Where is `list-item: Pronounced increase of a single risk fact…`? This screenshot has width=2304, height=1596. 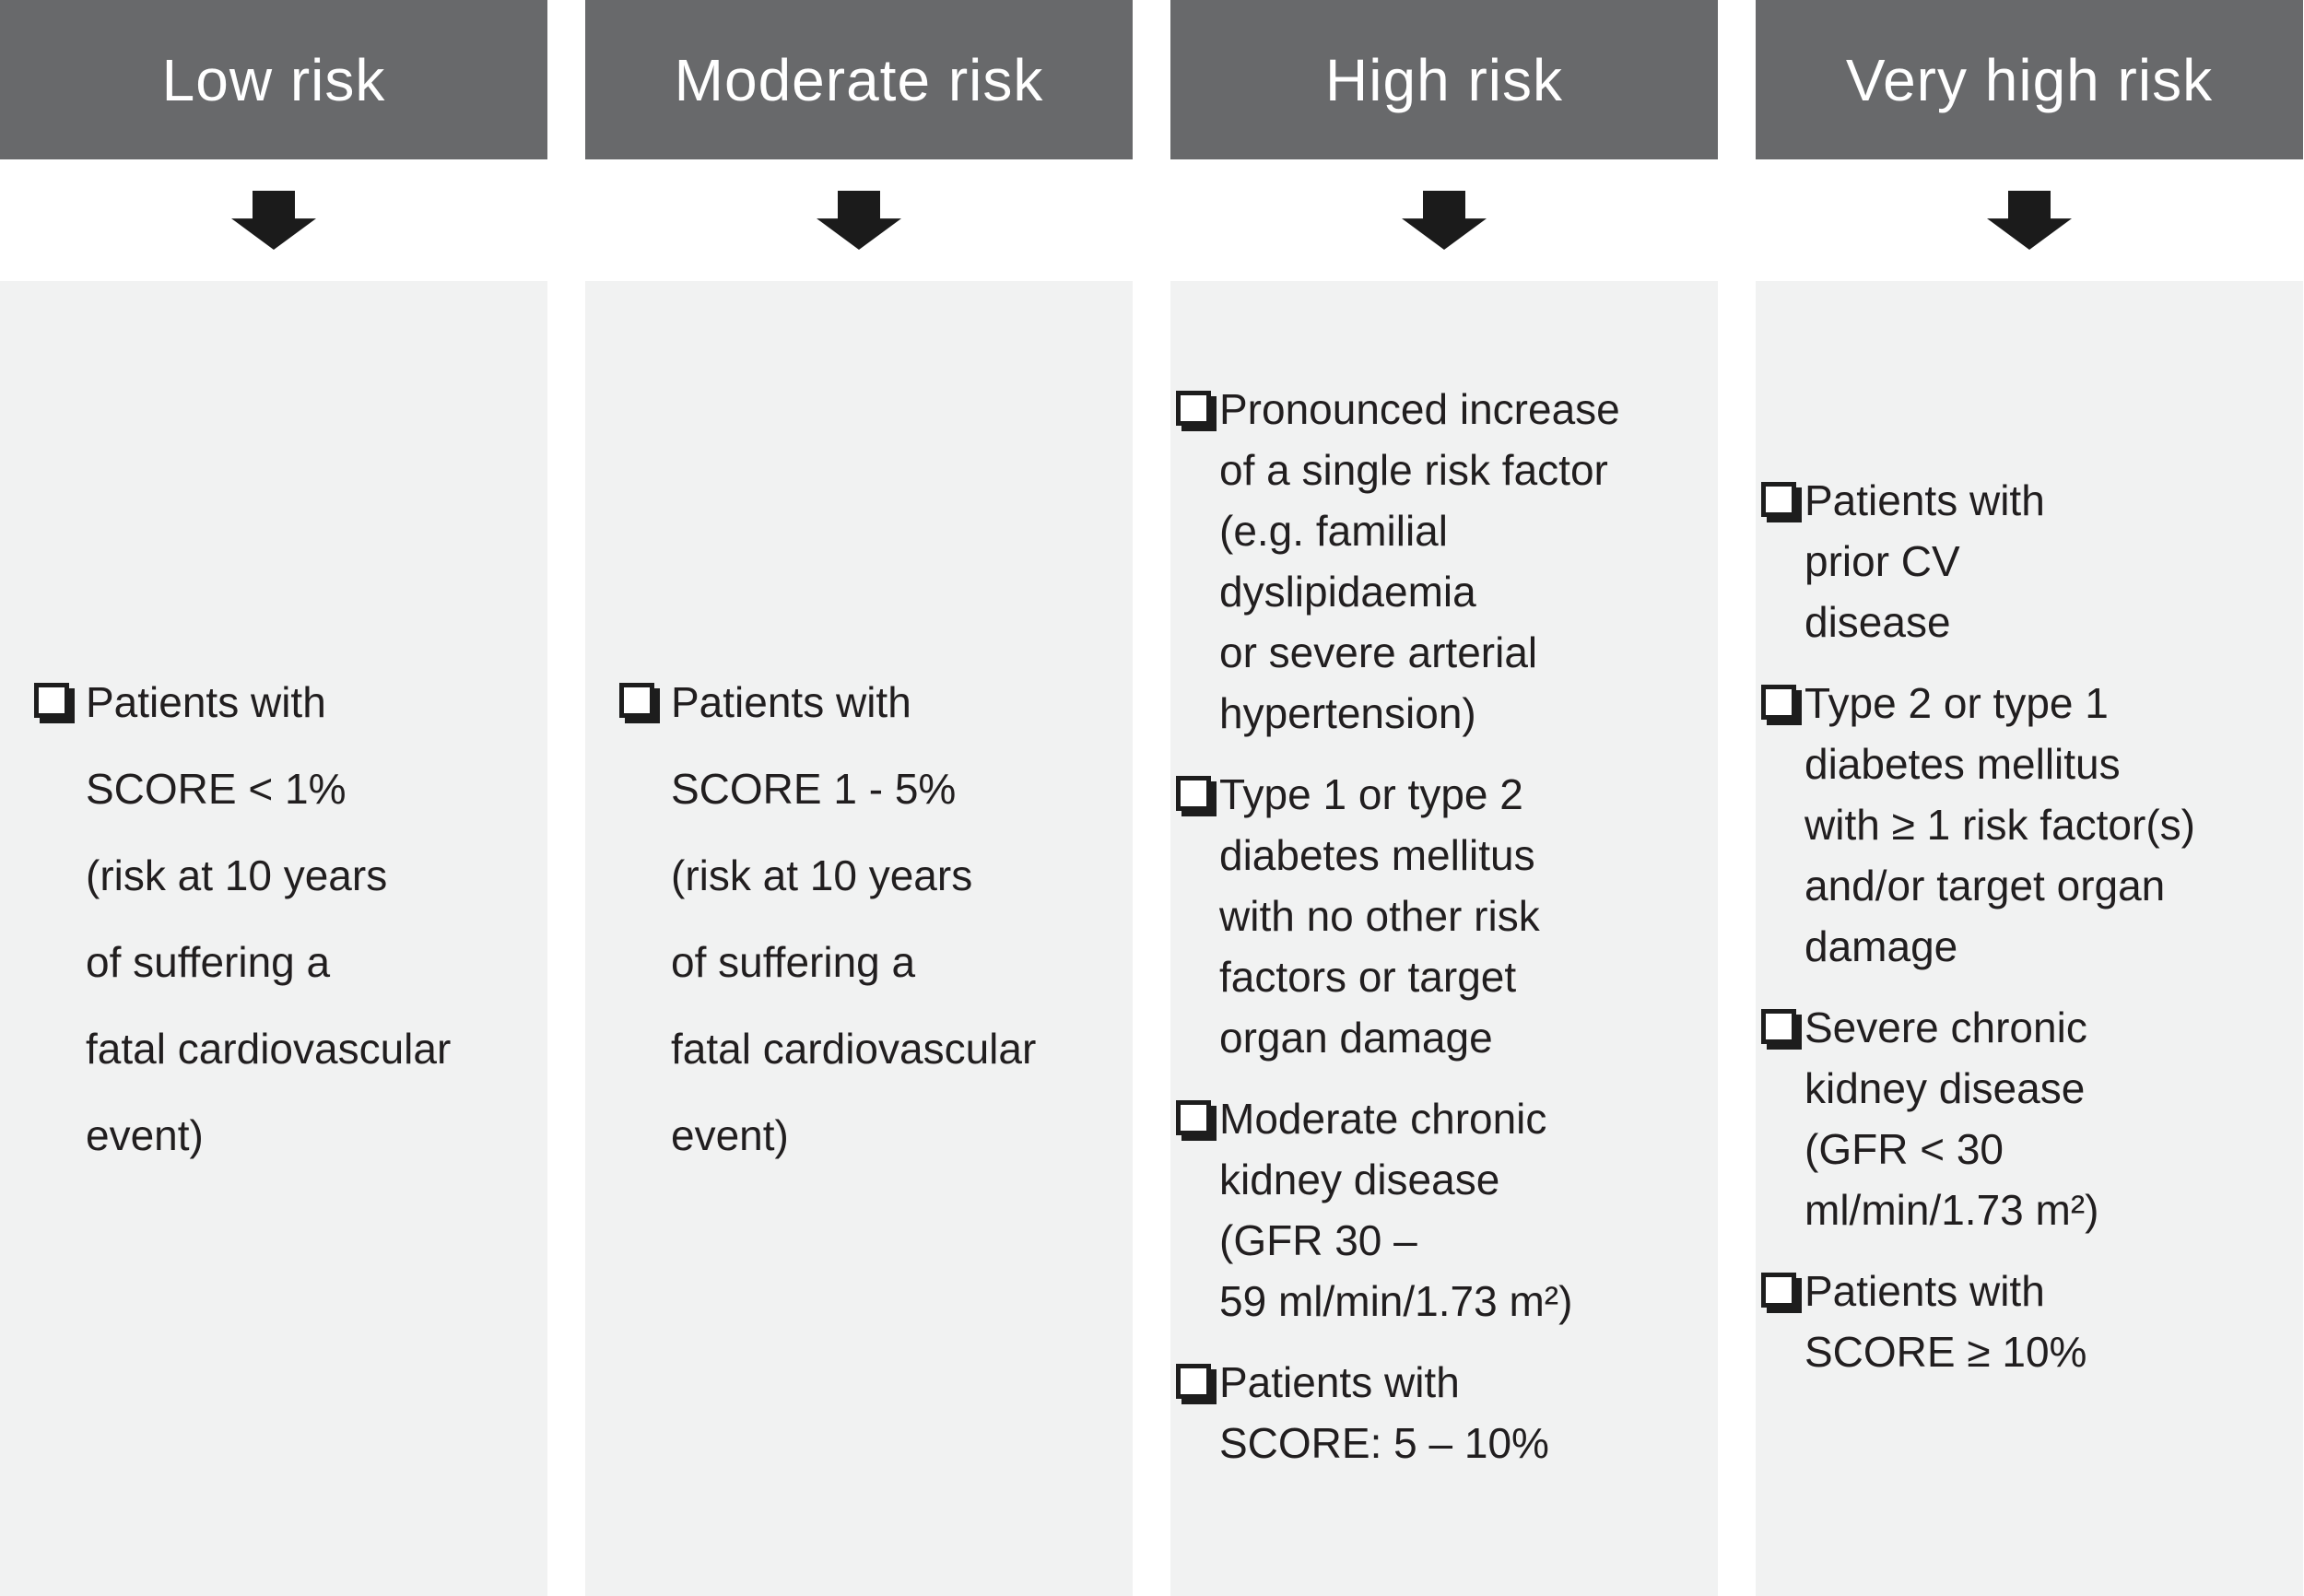 list-item: Pronounced increase of a single risk fact… is located at coordinates (1445, 562).